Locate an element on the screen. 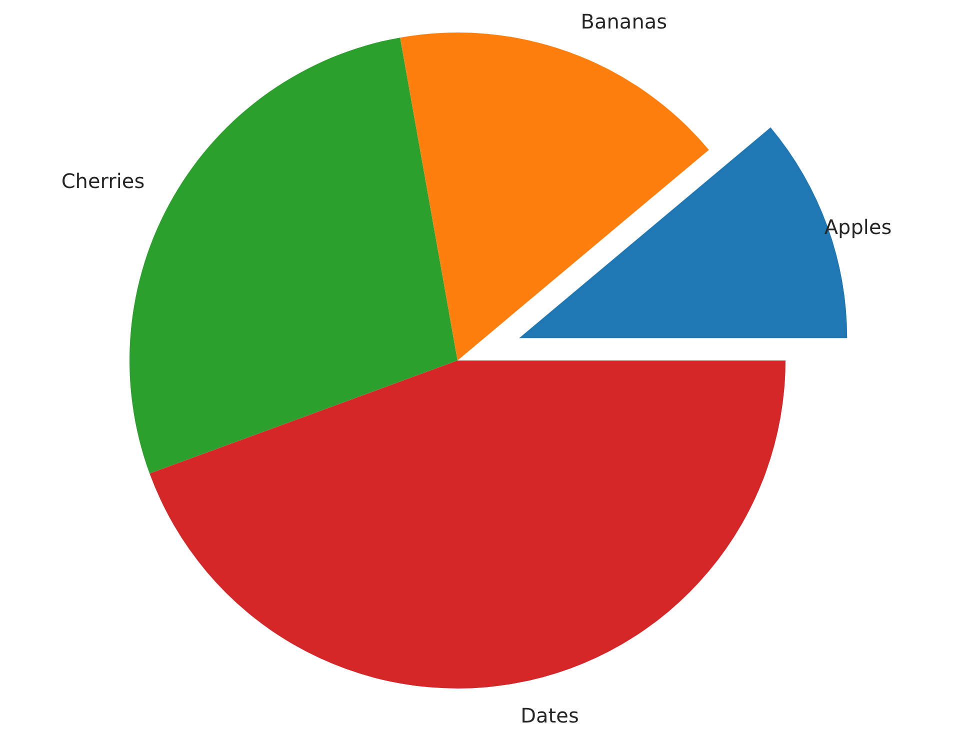 The height and width of the screenshot is (731, 975). slice-label: Cherries is located at coordinates (103, 180).